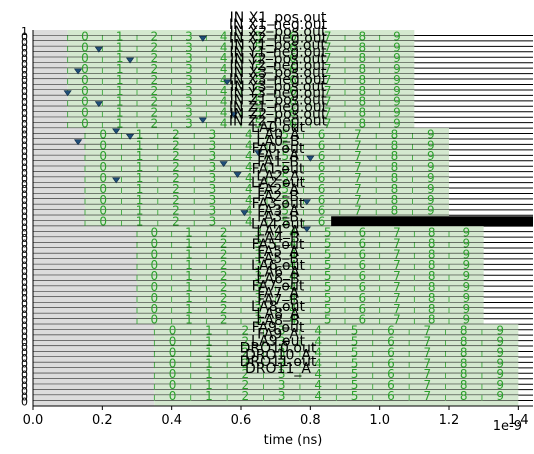  I want to click on panel-title: IN Y1_pos.out, so click(278, 46).